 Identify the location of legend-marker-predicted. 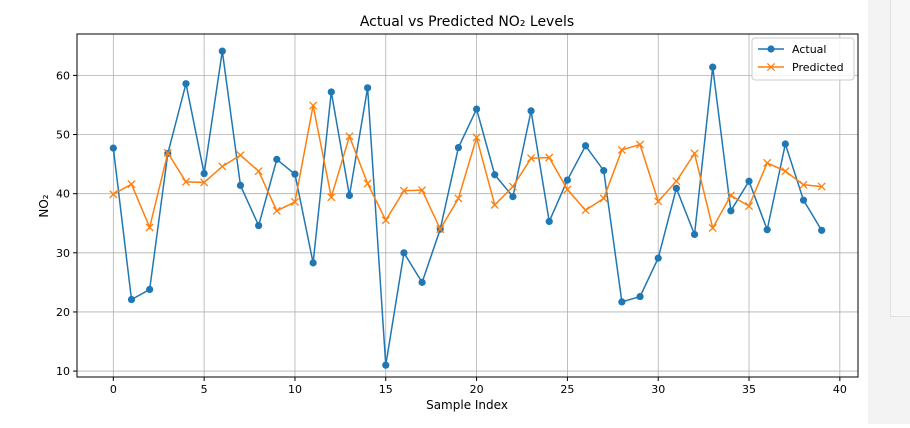
(771, 67).